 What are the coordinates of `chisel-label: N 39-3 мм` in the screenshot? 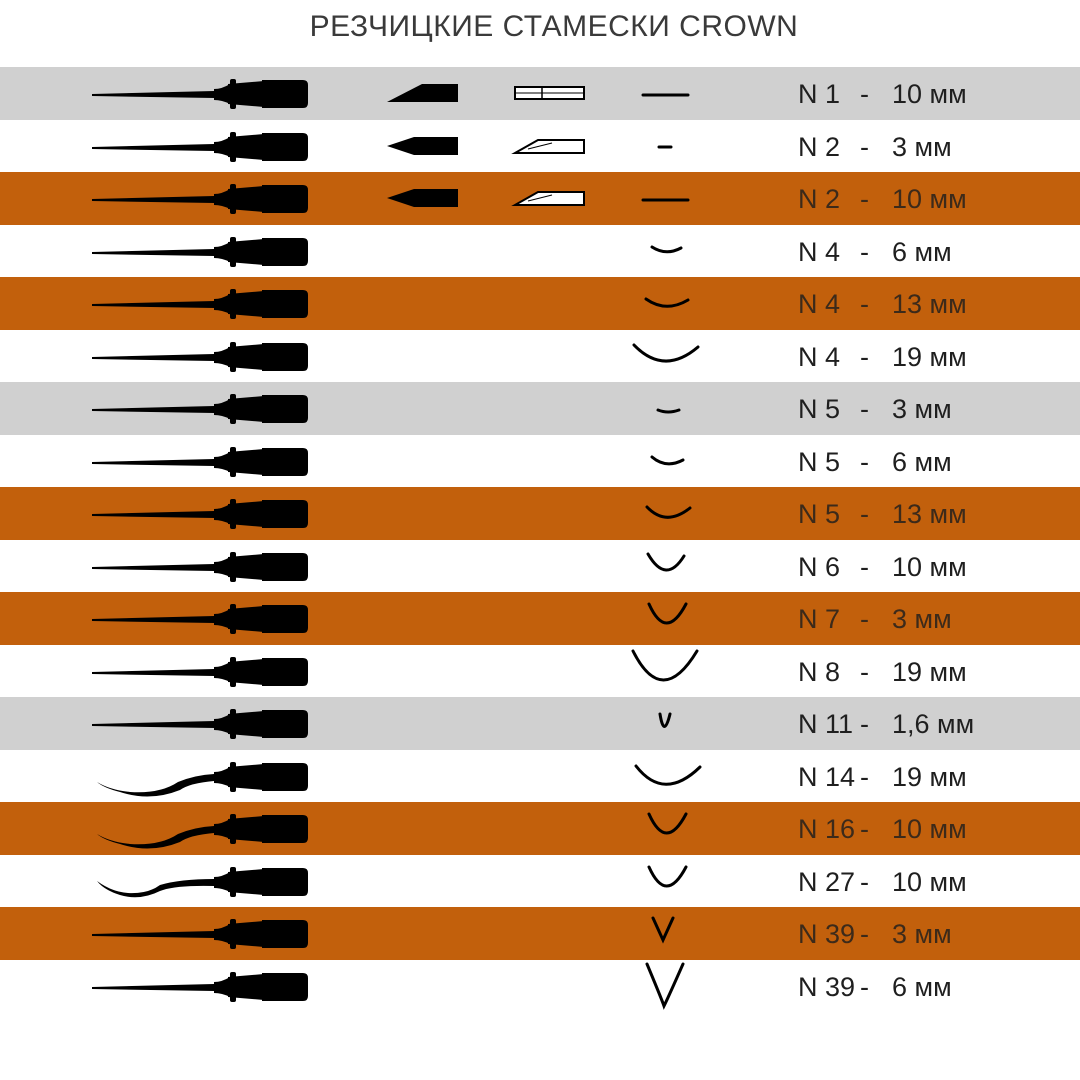 It's located at (875, 934).